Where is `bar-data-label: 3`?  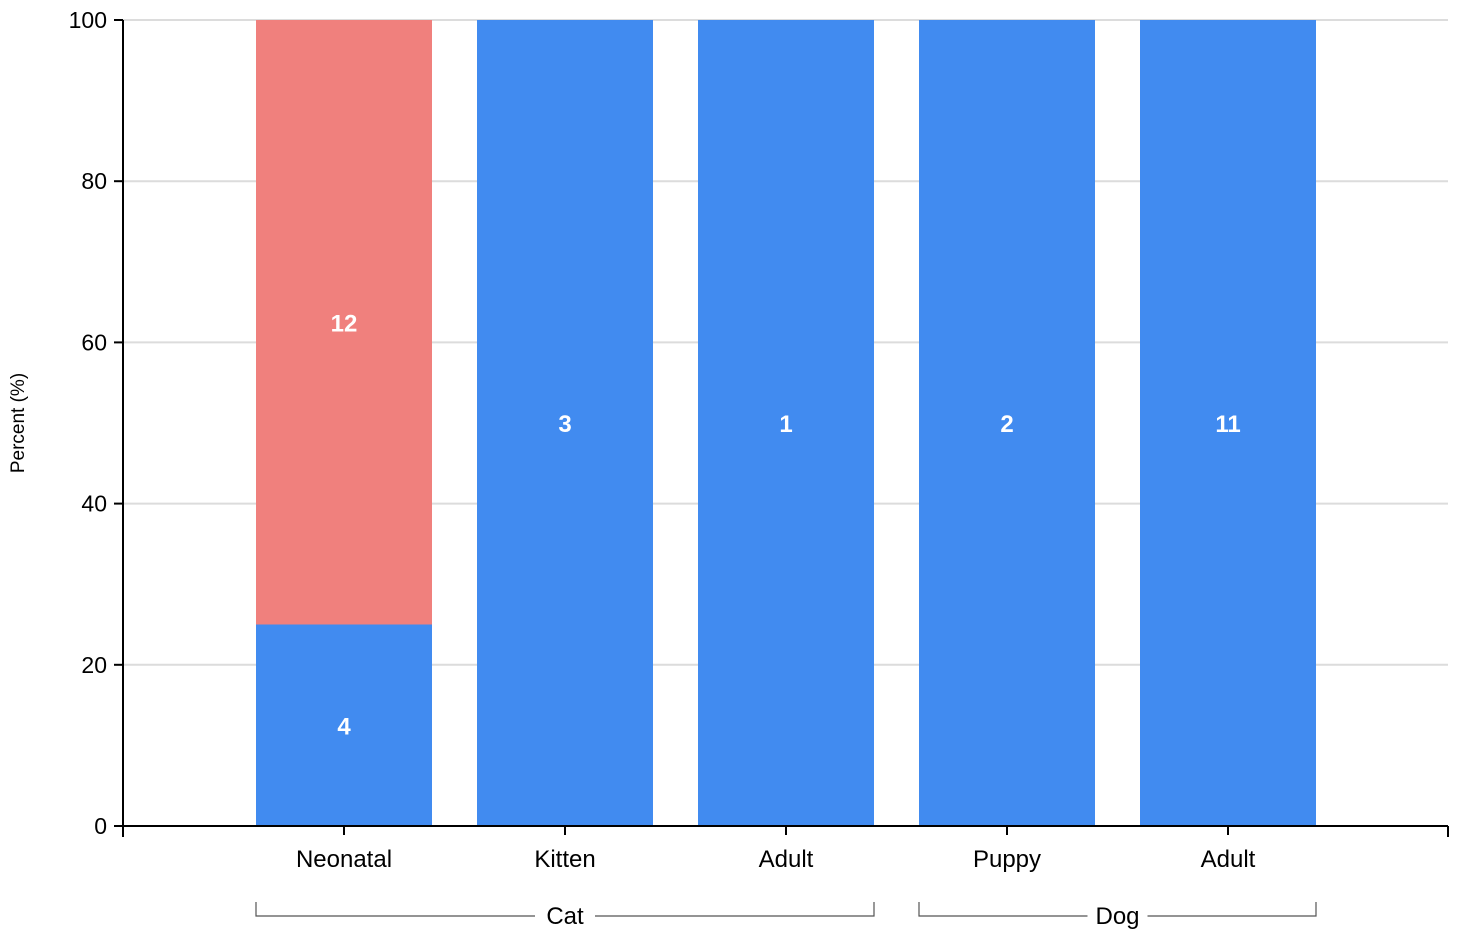
bar-data-label: 3 is located at coordinates (564, 424).